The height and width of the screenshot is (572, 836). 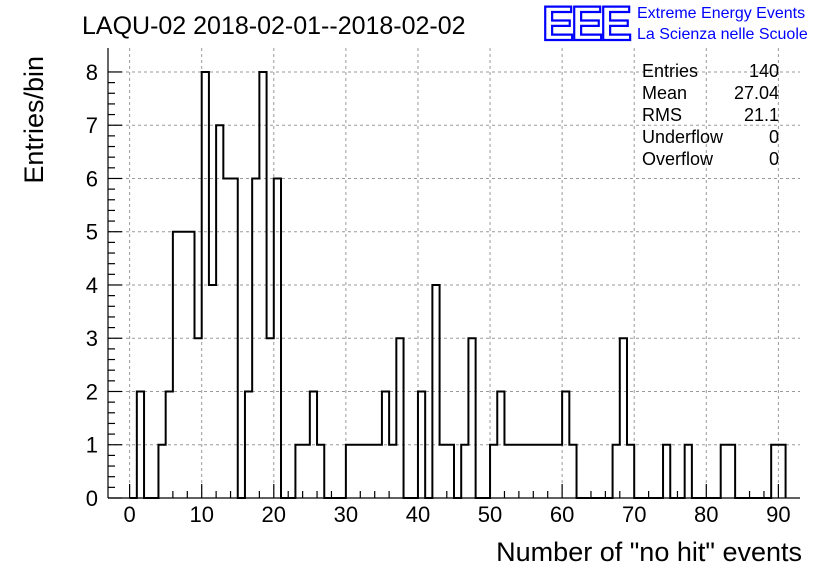 I want to click on y-tick-label: 6, so click(x=92, y=178).